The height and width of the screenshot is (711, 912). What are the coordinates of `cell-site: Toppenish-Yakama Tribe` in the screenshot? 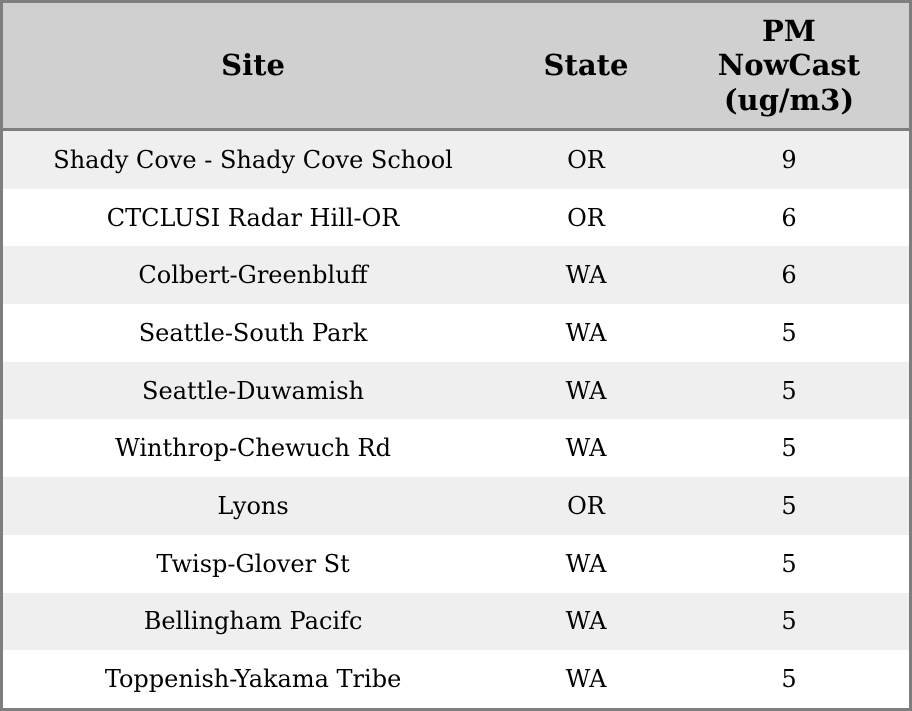 It's located at (253, 679).